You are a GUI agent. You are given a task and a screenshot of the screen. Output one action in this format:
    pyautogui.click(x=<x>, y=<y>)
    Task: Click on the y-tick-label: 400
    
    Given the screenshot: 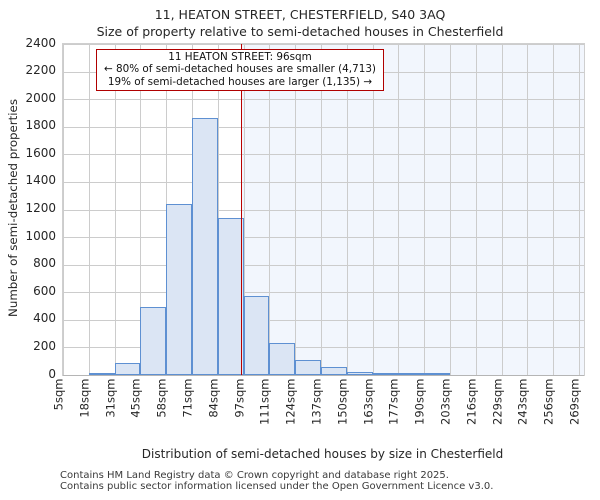 What is the action you would take?
    pyautogui.click(x=44, y=318)
    